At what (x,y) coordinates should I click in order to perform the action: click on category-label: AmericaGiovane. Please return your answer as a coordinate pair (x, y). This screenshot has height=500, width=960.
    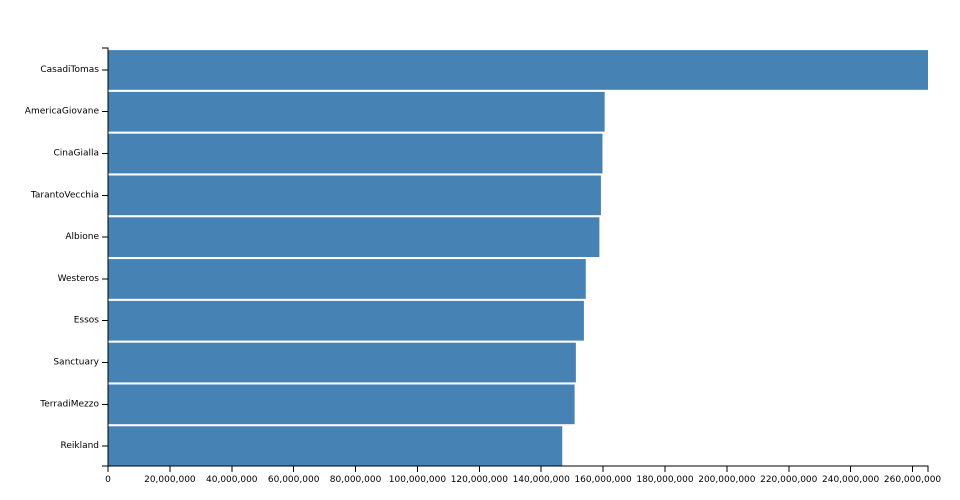
    Looking at the image, I should click on (62, 112).